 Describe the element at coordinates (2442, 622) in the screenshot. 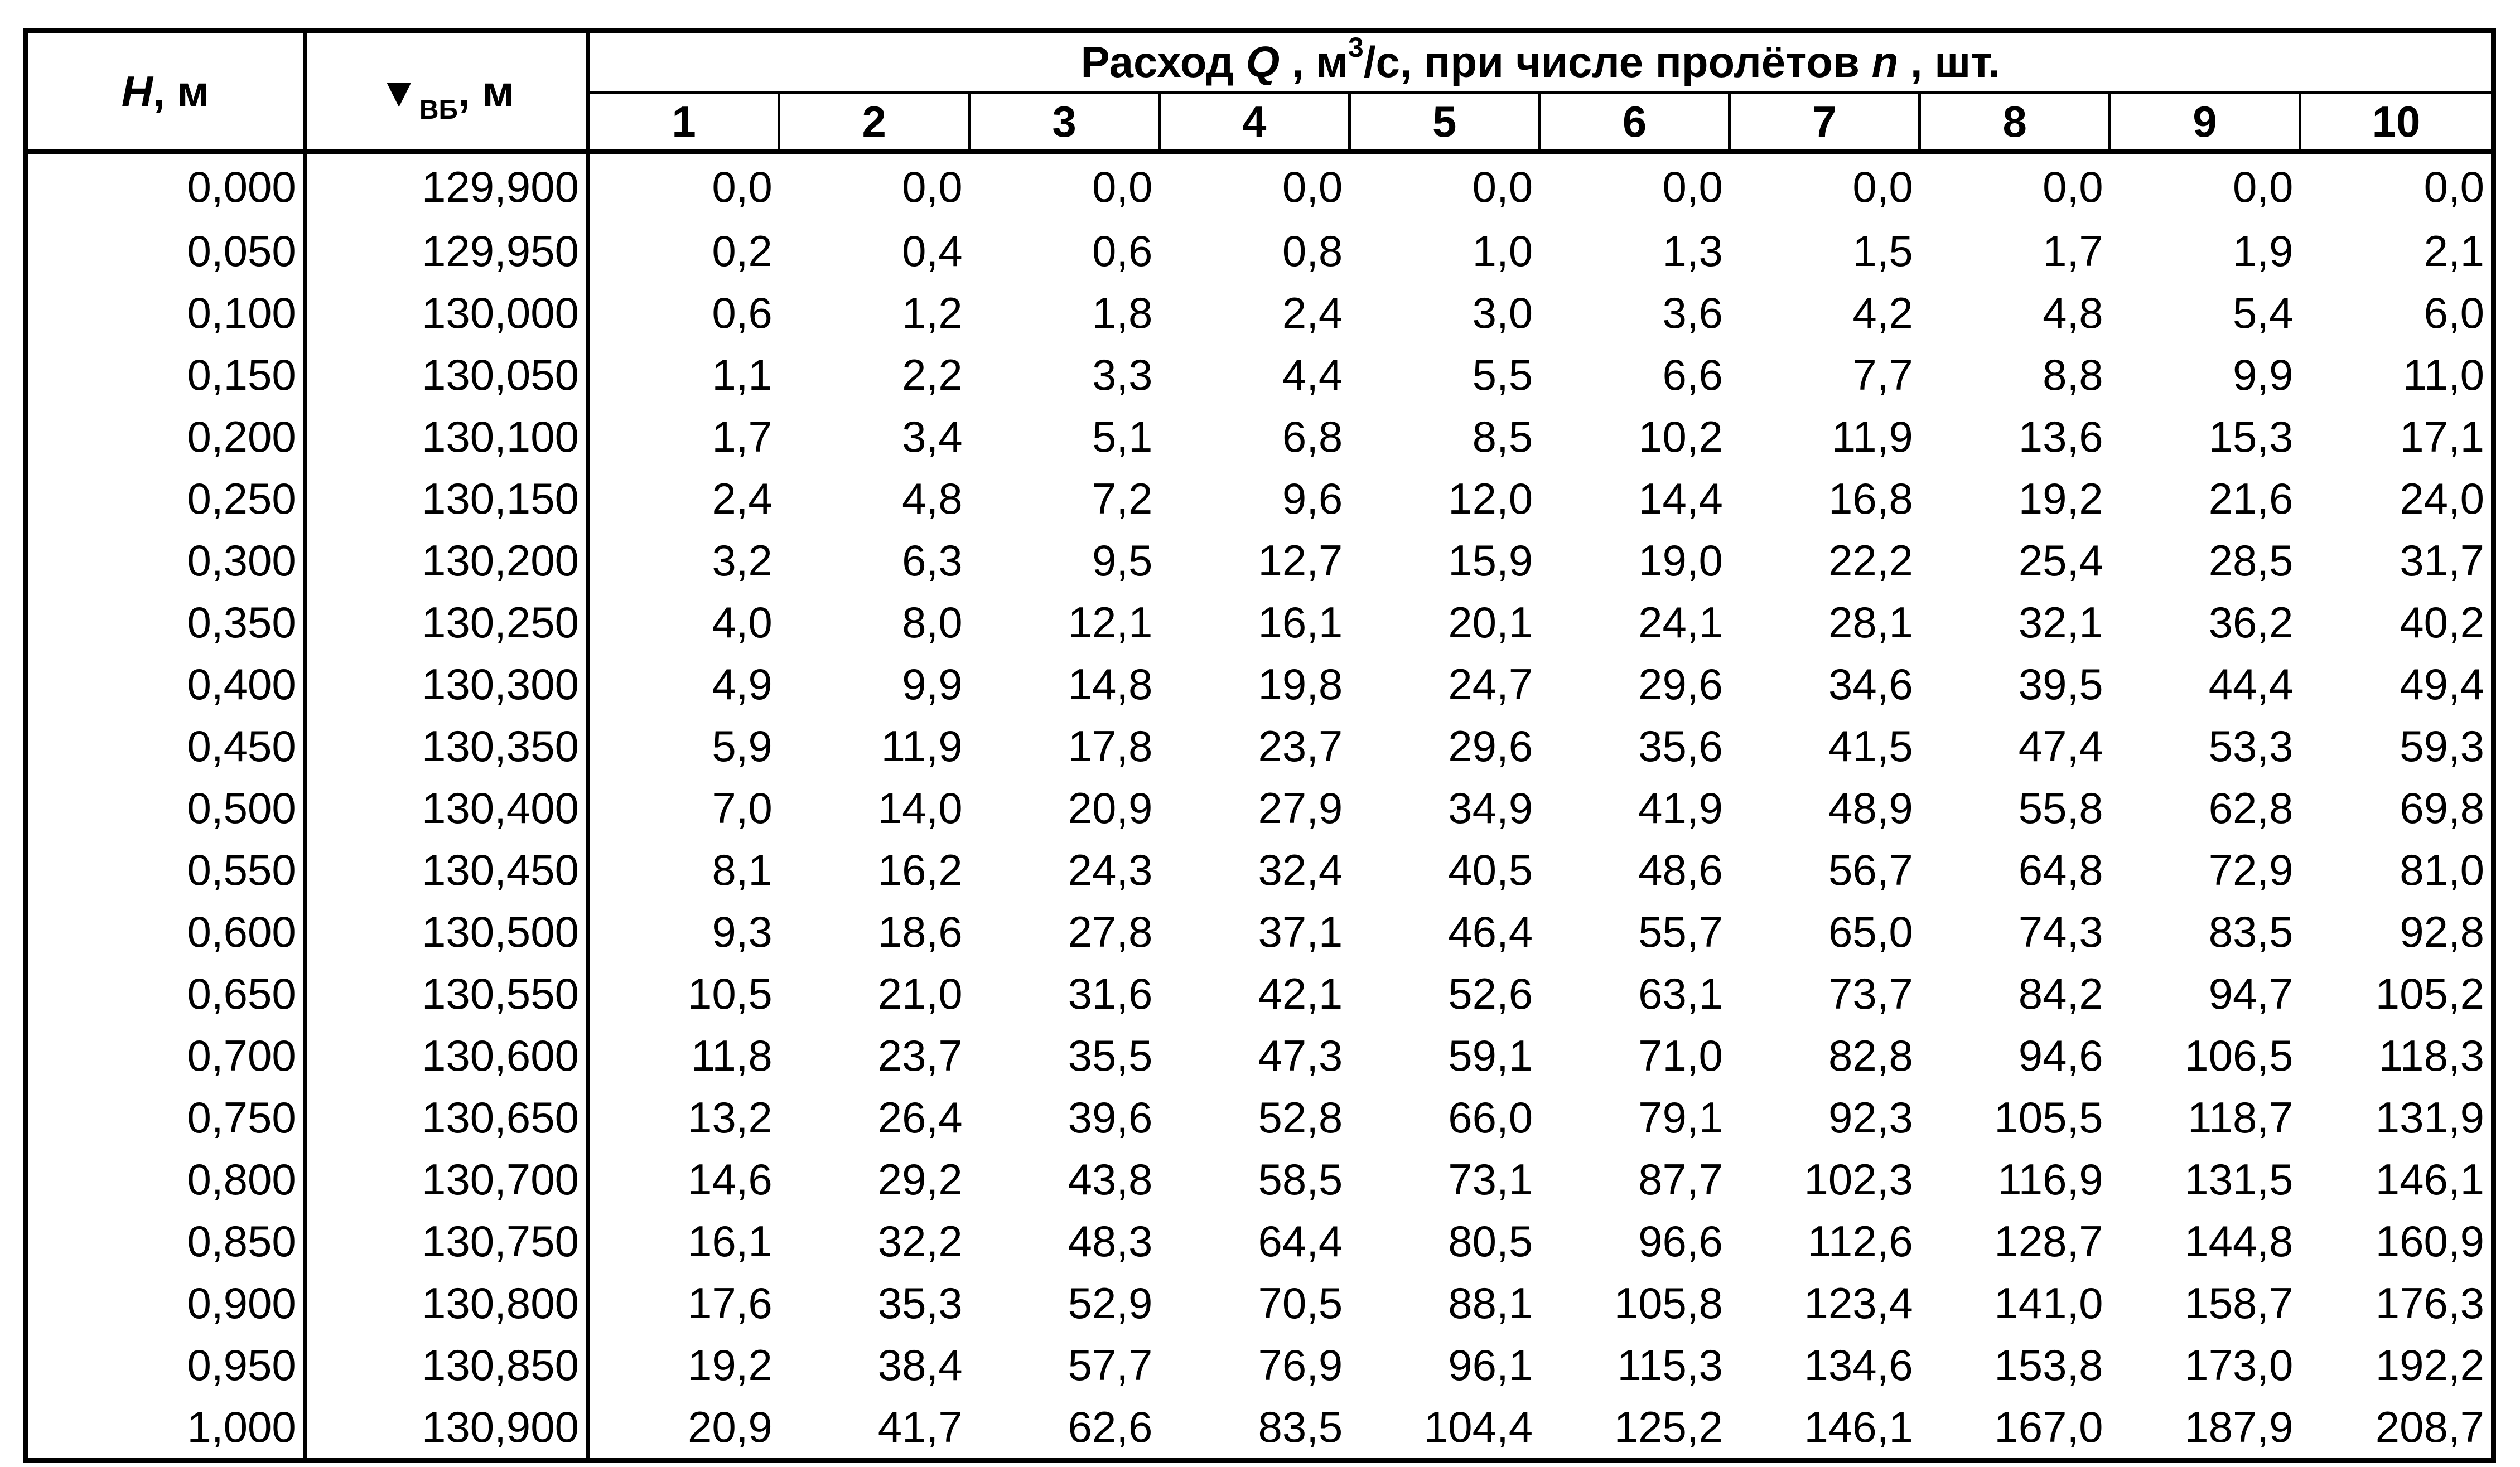

I see `discharge-cell: 40,2` at that location.